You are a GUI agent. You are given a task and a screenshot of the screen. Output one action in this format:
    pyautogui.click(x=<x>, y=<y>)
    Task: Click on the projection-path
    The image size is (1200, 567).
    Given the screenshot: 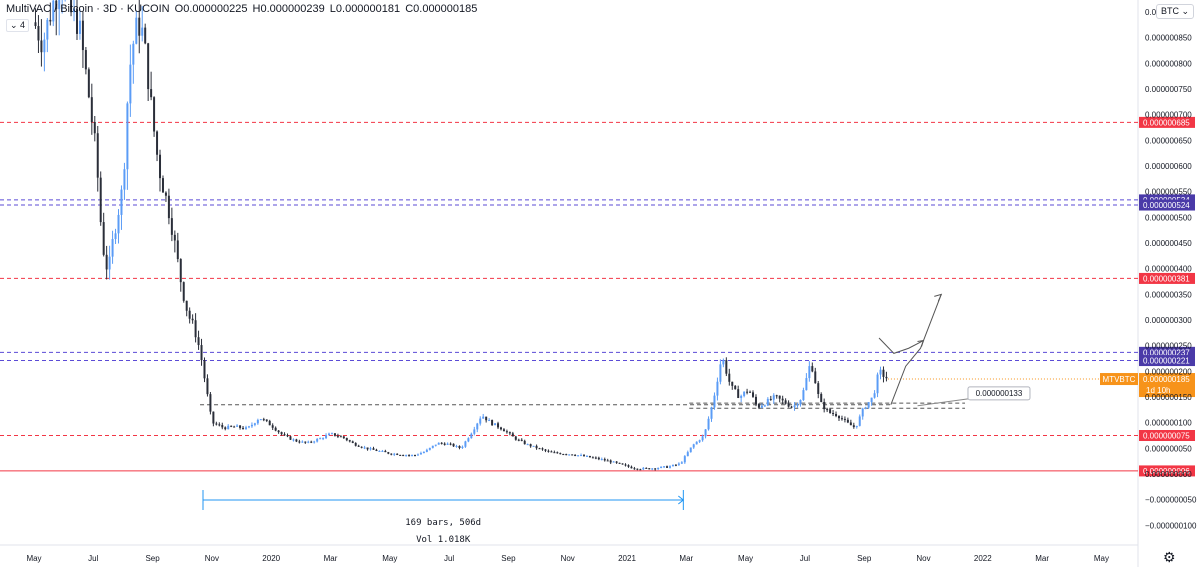 What is the action you would take?
    pyautogui.click(x=916, y=349)
    